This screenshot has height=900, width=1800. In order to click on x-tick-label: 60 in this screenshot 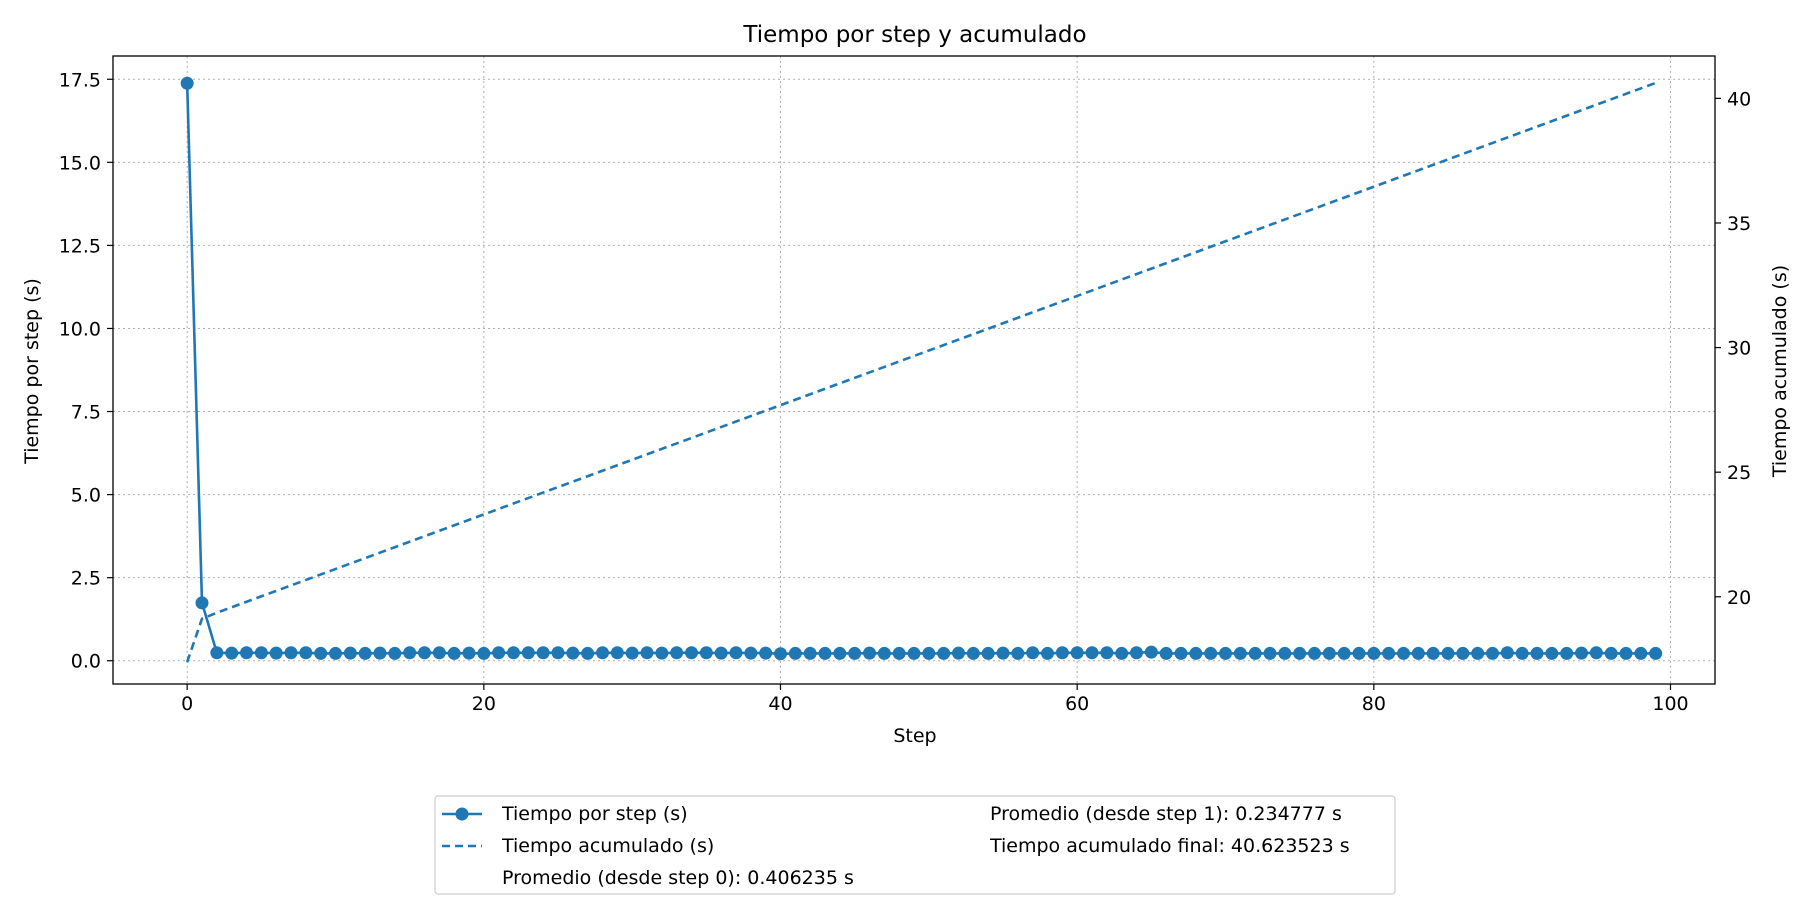, I will do `click(1077, 704)`.